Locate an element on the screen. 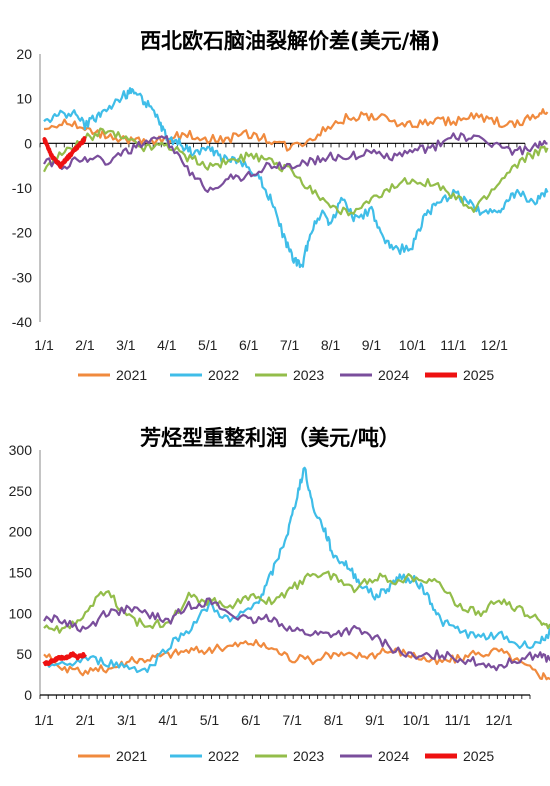 This screenshot has width=550, height=786. y-tick-label: -40 is located at coordinates (22, 322).